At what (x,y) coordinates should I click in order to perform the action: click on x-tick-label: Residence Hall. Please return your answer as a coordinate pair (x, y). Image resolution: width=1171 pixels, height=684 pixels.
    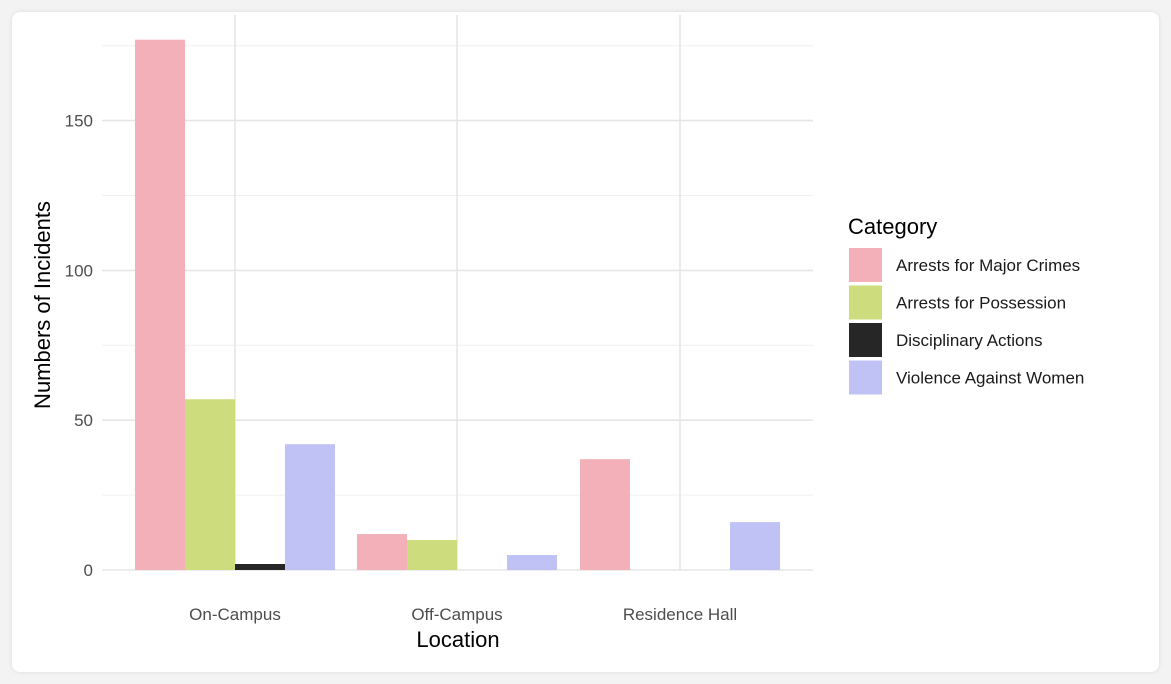
    Looking at the image, I should click on (680, 614).